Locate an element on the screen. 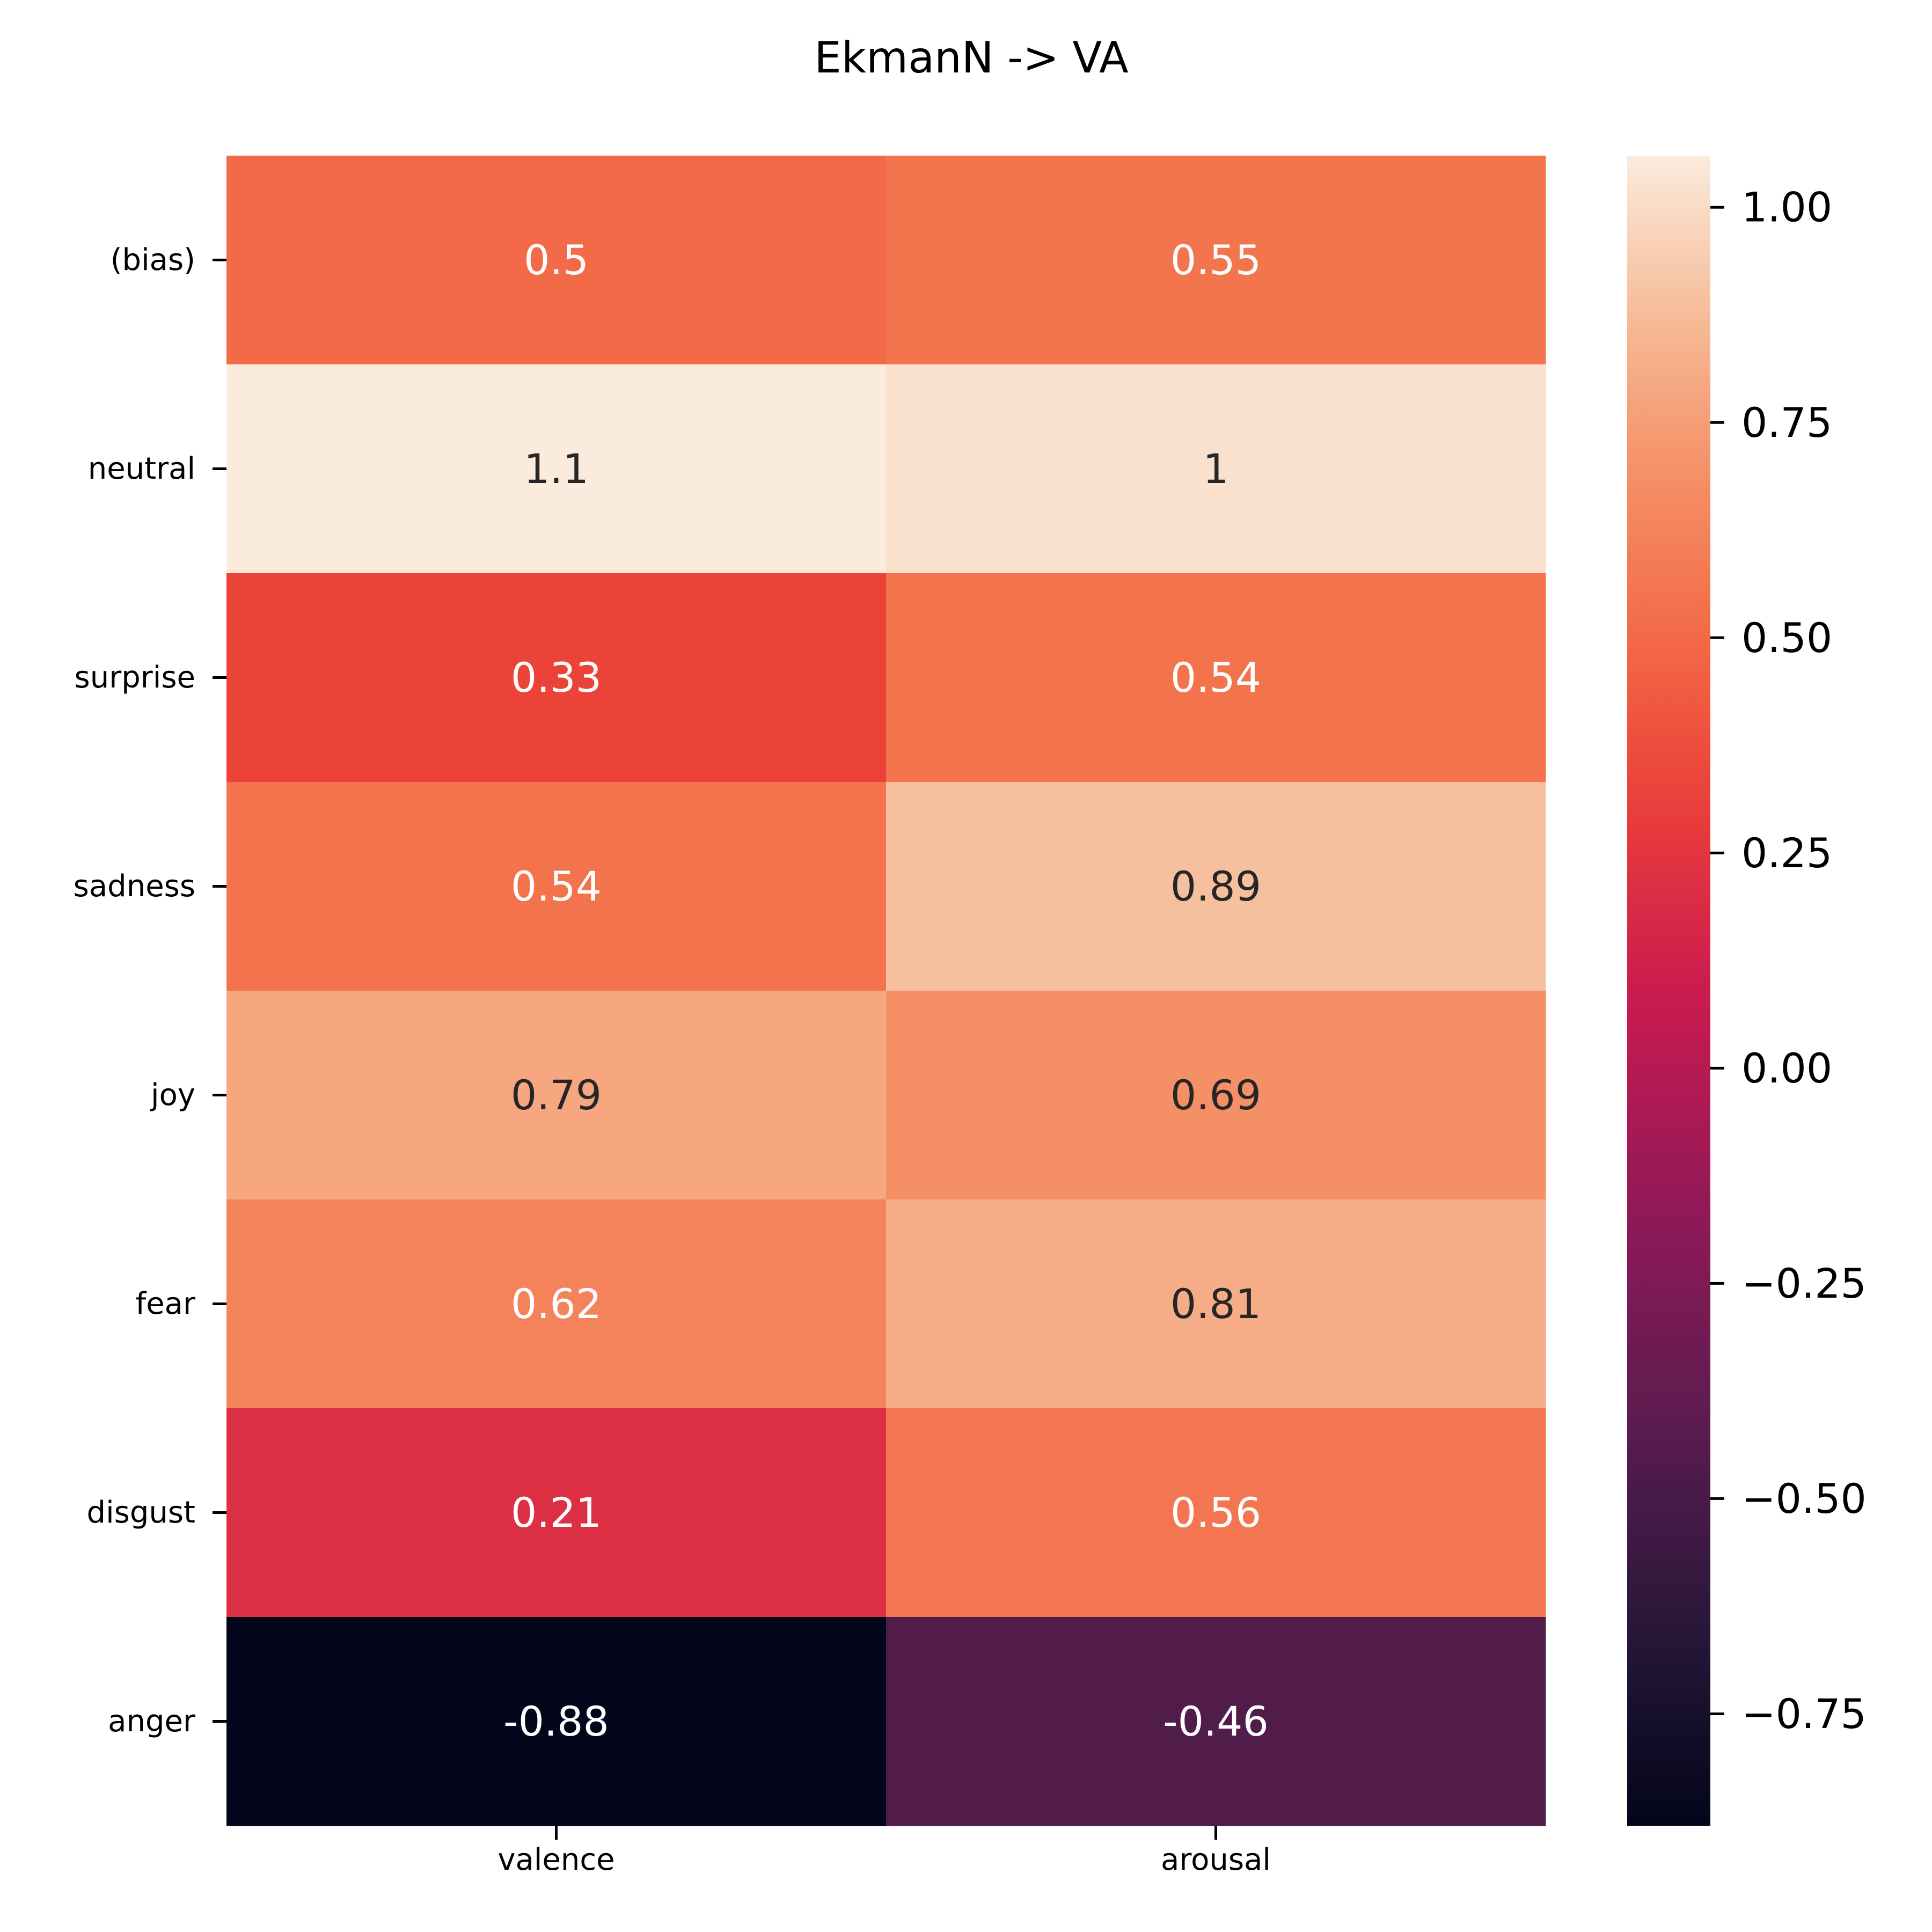 This screenshot has height=1932, width=1932. column-label: valence is located at coordinates (555, 1859).